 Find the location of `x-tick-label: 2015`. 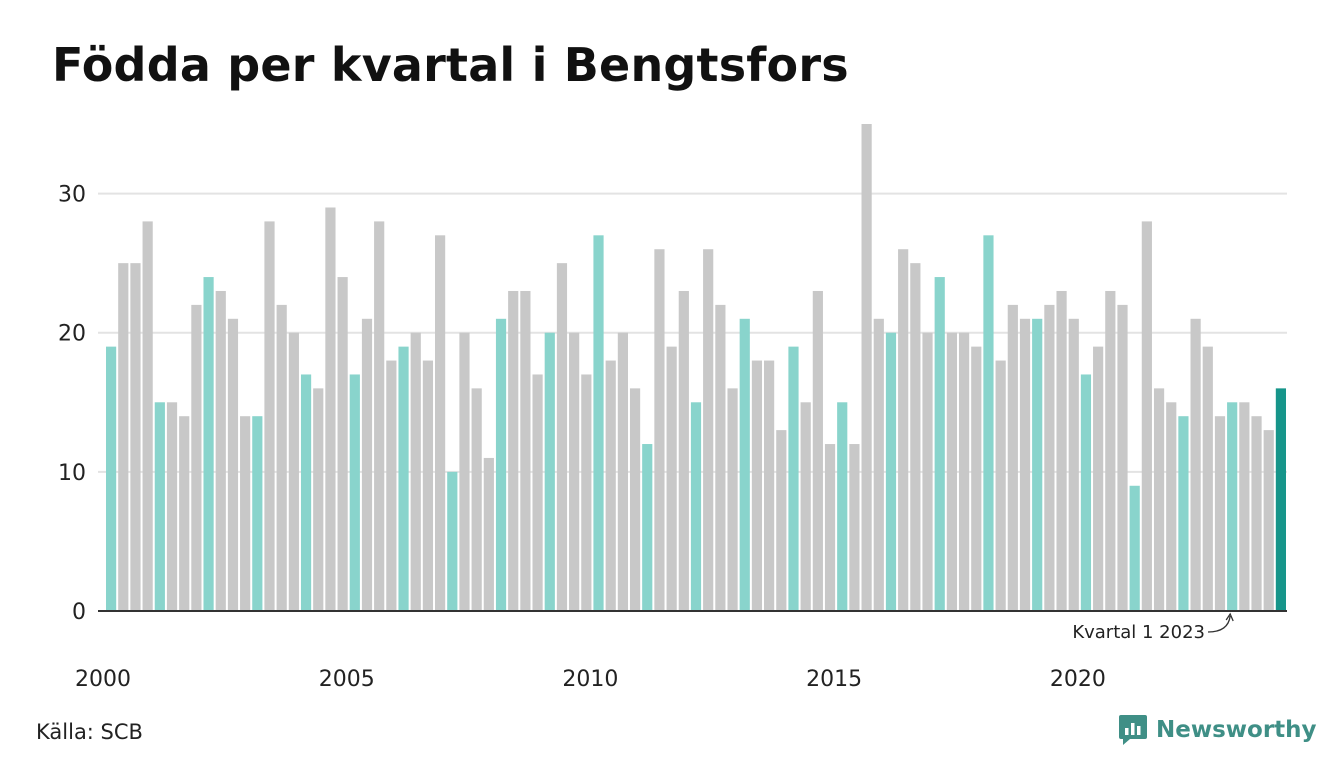

x-tick-label: 2015 is located at coordinates (834, 679).